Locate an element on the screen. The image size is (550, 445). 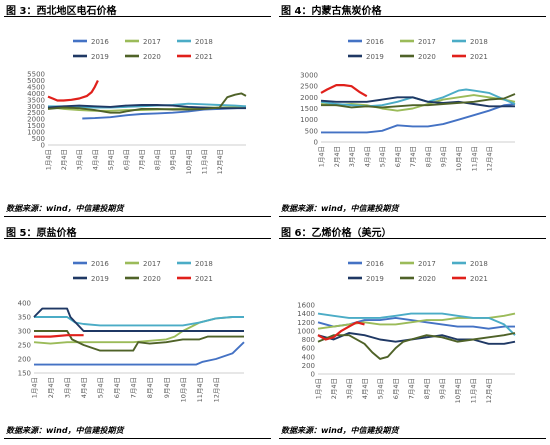
x-tick-label: 12月4日 is located at coordinates (489, 390).